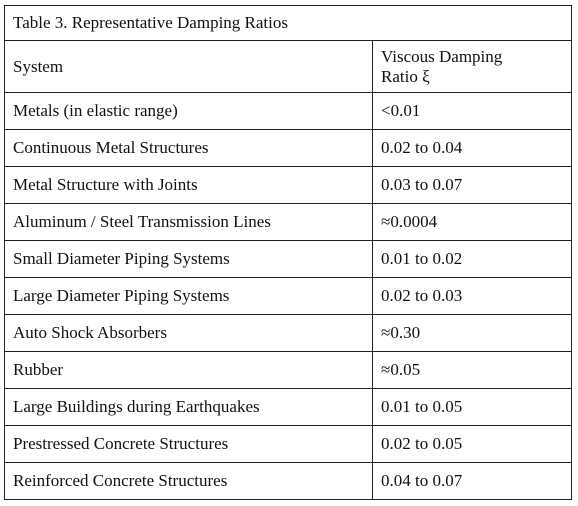  What do you see at coordinates (472, 222) in the screenshot?
I see `ratio-cell: ≈0.0004` at bounding box center [472, 222].